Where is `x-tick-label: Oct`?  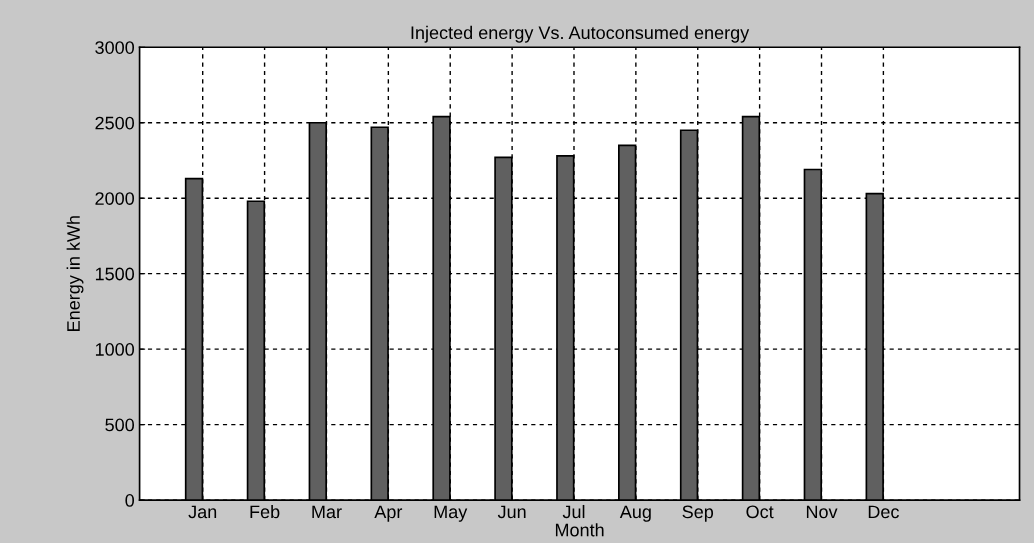 x-tick-label: Oct is located at coordinates (760, 512).